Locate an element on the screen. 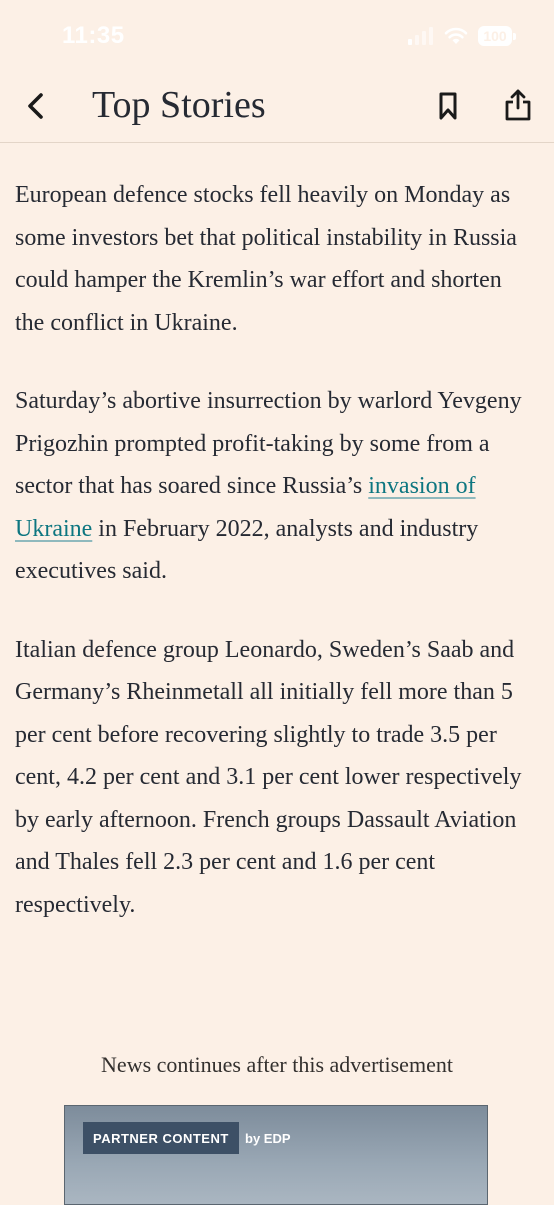 This screenshot has width=554, height=1205. battery-tip is located at coordinates (514, 36).